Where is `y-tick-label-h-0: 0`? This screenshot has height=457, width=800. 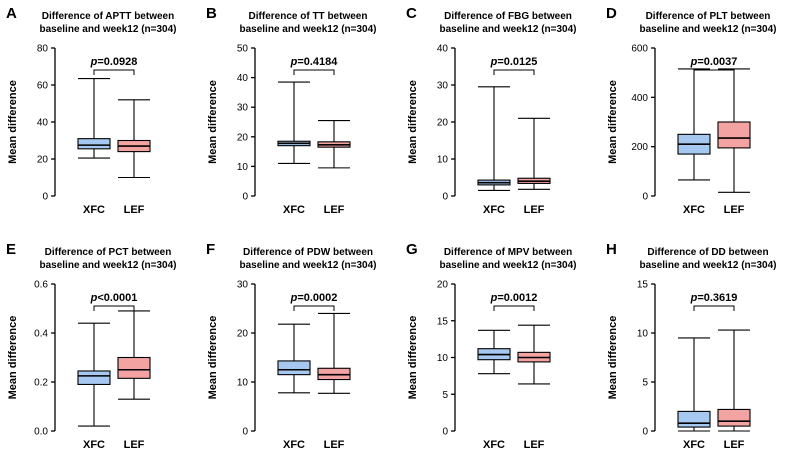
y-tick-label-h-0: 0 is located at coordinates (645, 432).